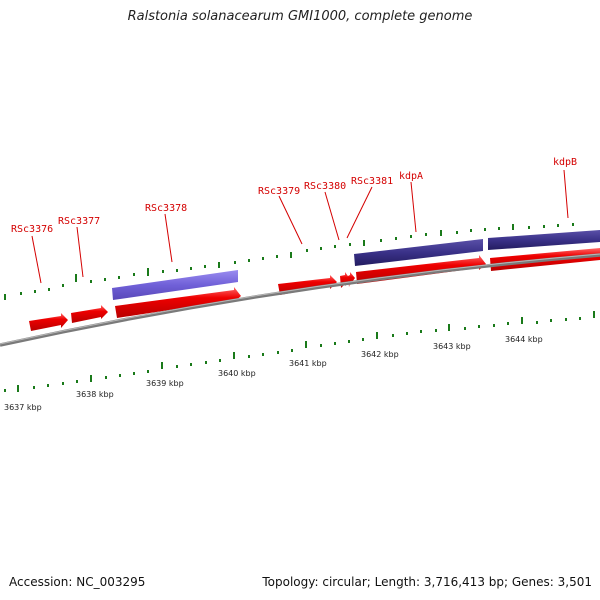  I want to click on gene-arrow-rsc3378, so click(178, 302).